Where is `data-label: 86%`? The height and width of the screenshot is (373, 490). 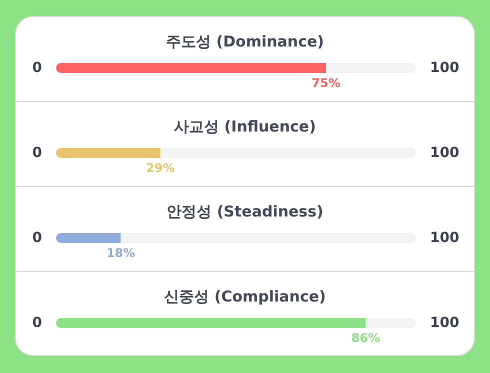 data-label: 86% is located at coordinates (365, 338).